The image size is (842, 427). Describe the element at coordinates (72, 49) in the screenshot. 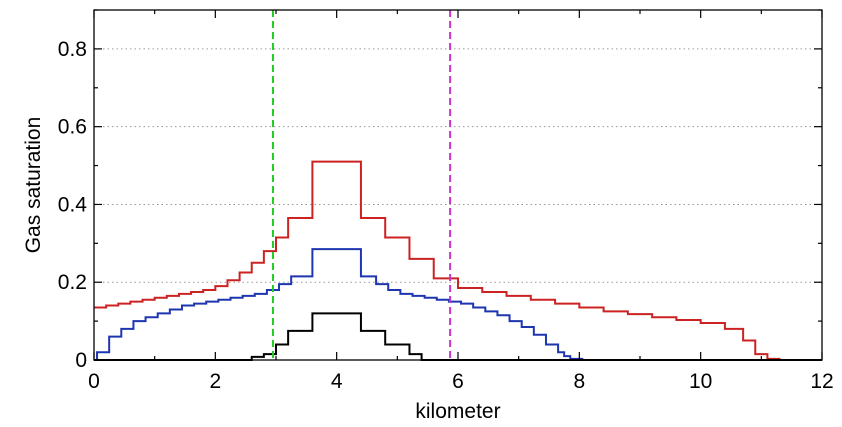

I see `y-tick-label-4: 0.8` at that location.